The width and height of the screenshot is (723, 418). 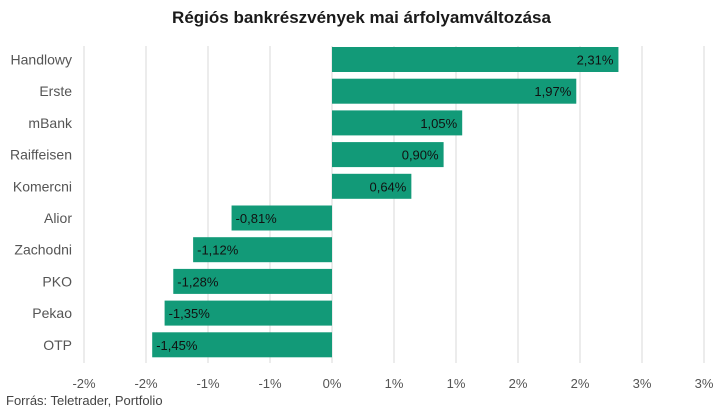 What do you see at coordinates (397, 123) in the screenshot?
I see `bar-mbank` at bounding box center [397, 123].